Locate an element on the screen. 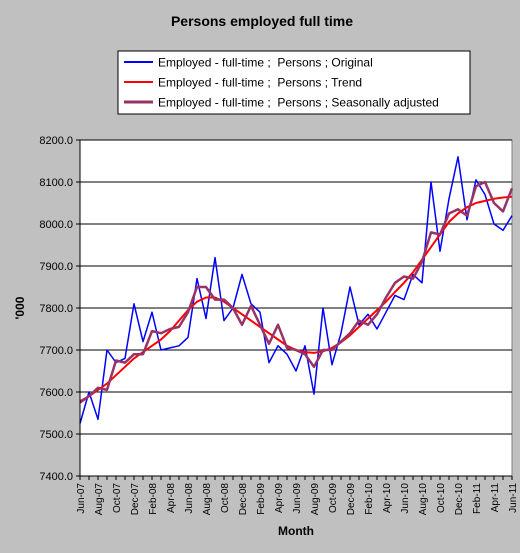  x-tick-label: Apr-11 is located at coordinates (495, 498).